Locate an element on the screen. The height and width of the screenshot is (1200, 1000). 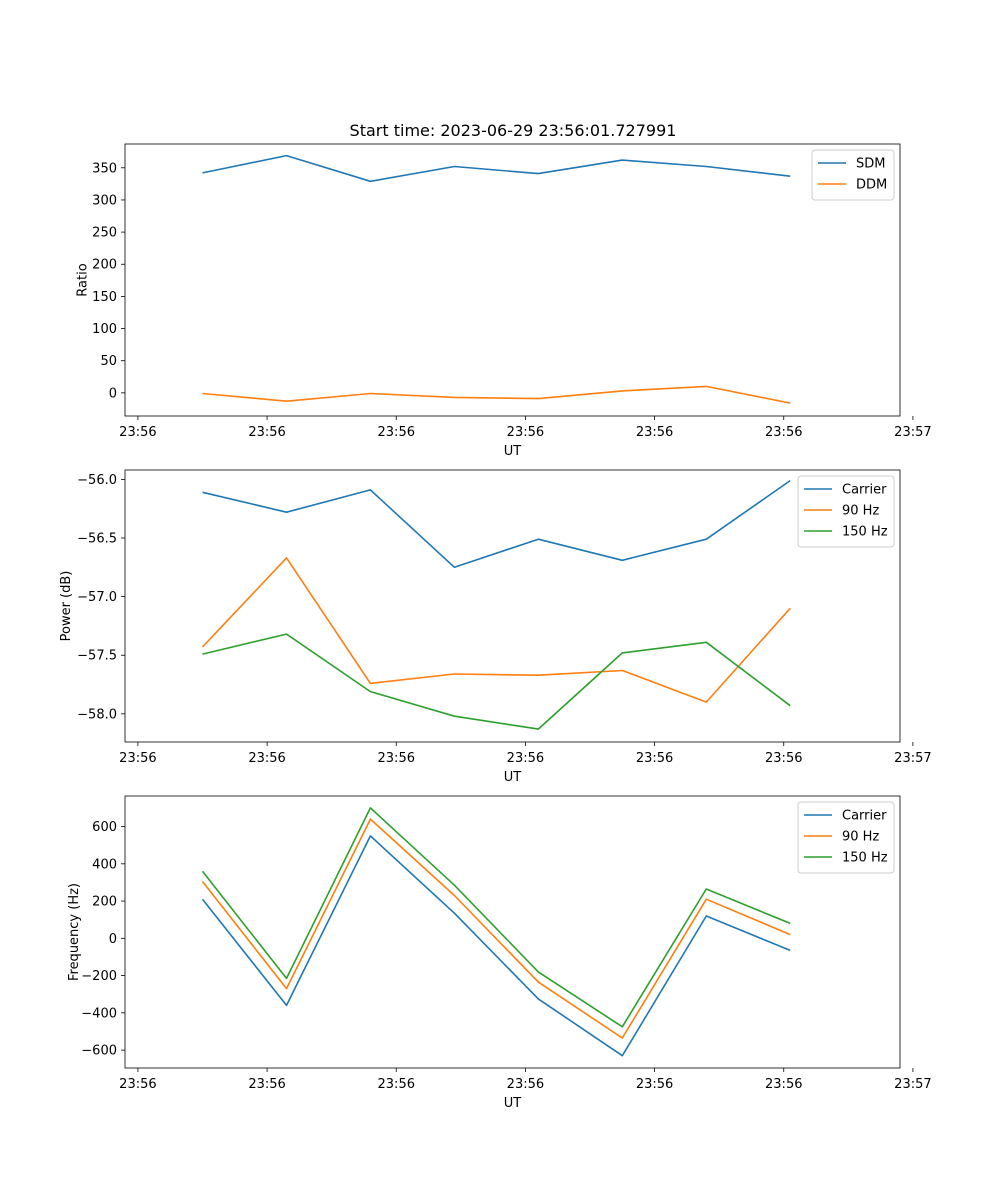
y-tick-label: 400 is located at coordinates (104, 864).